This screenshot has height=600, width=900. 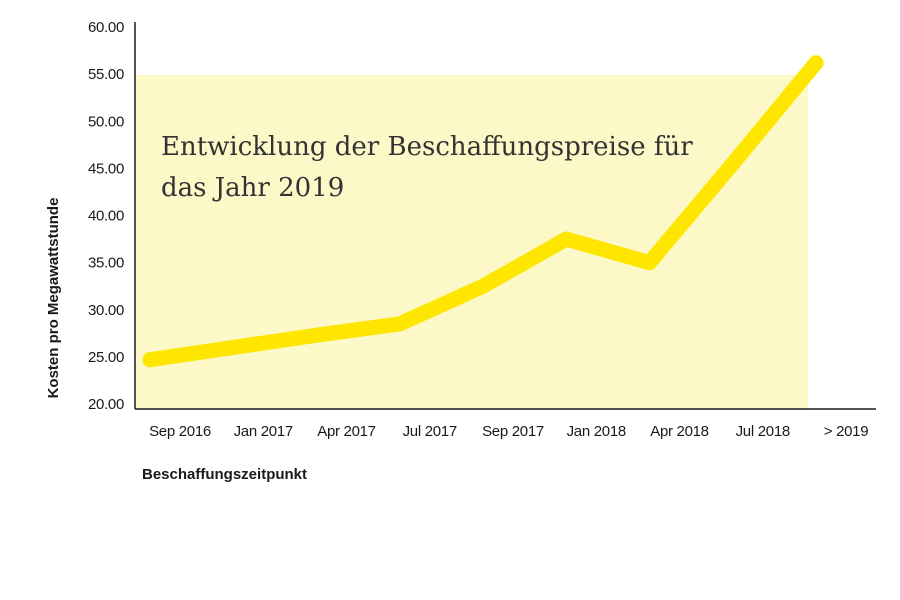 I want to click on y-tick-label: 45.00, so click(x=106, y=168).